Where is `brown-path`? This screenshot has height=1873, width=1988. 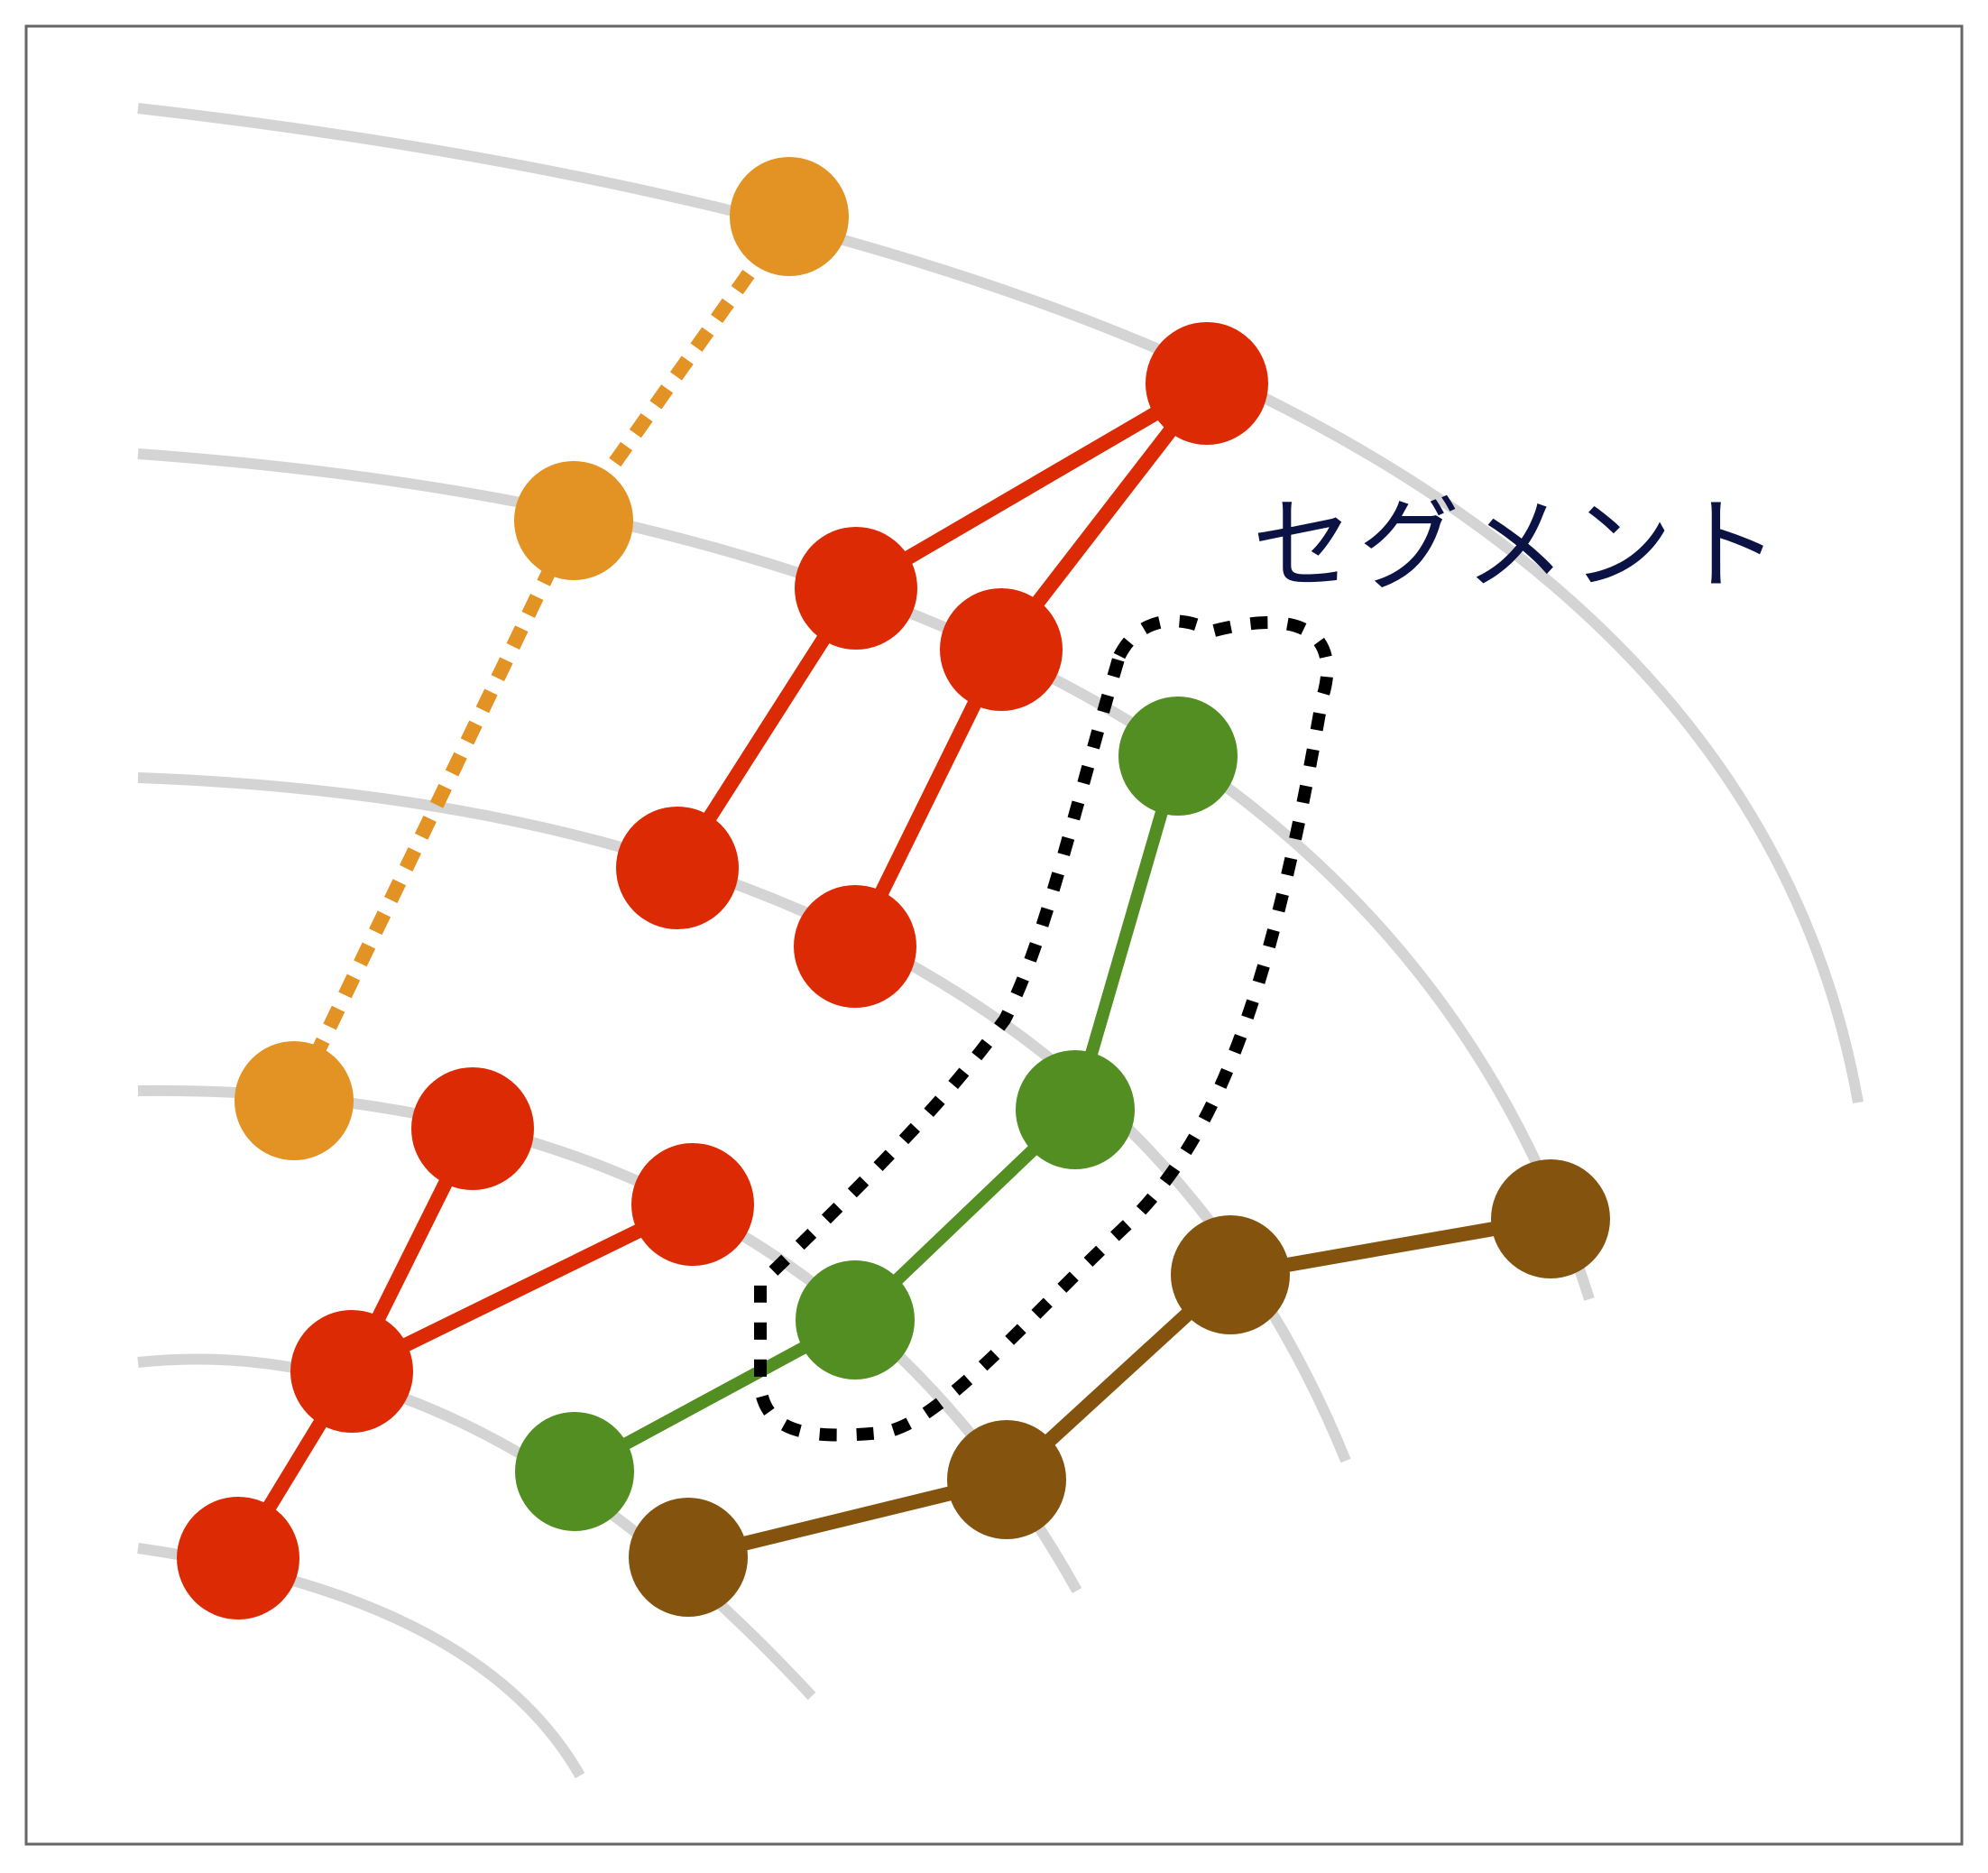
brown-path is located at coordinates (1119, 1388).